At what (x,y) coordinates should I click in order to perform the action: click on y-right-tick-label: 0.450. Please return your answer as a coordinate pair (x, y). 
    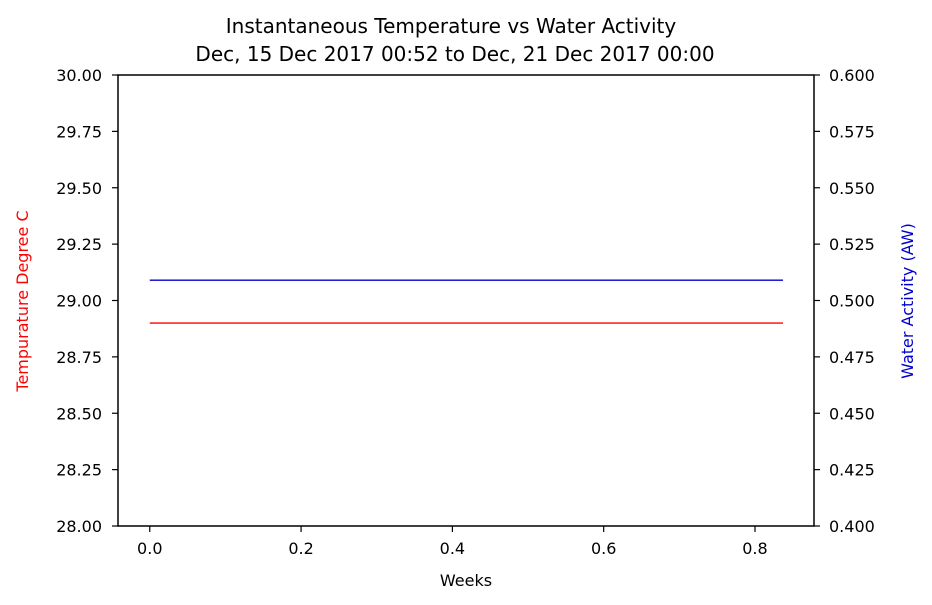
    Looking at the image, I should click on (852, 413).